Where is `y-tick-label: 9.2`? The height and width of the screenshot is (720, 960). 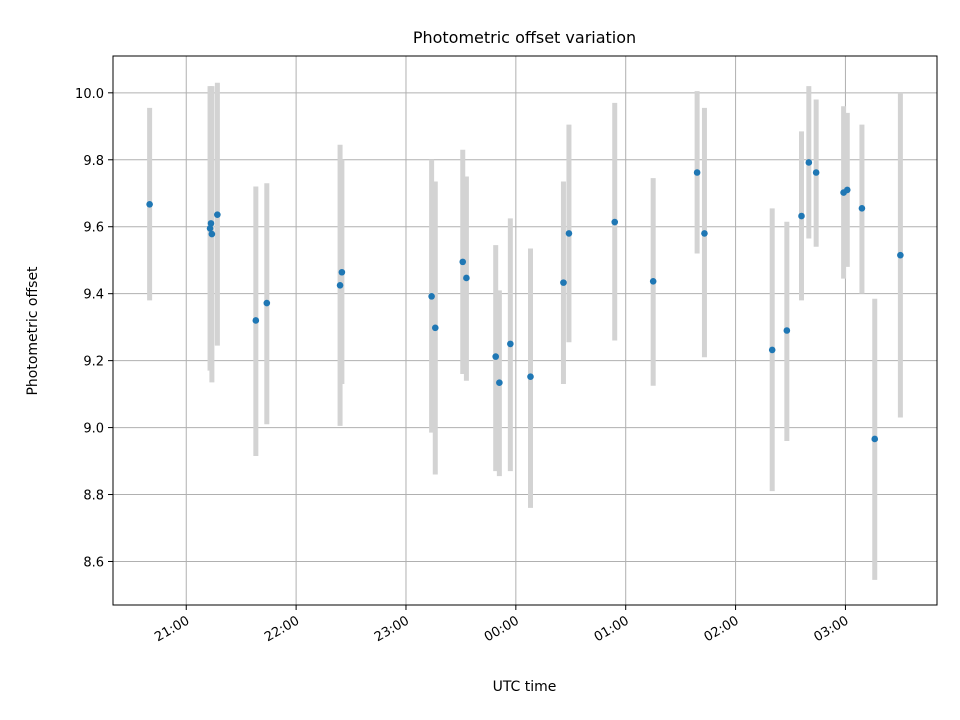
y-tick-label: 9.2 is located at coordinates (93, 362).